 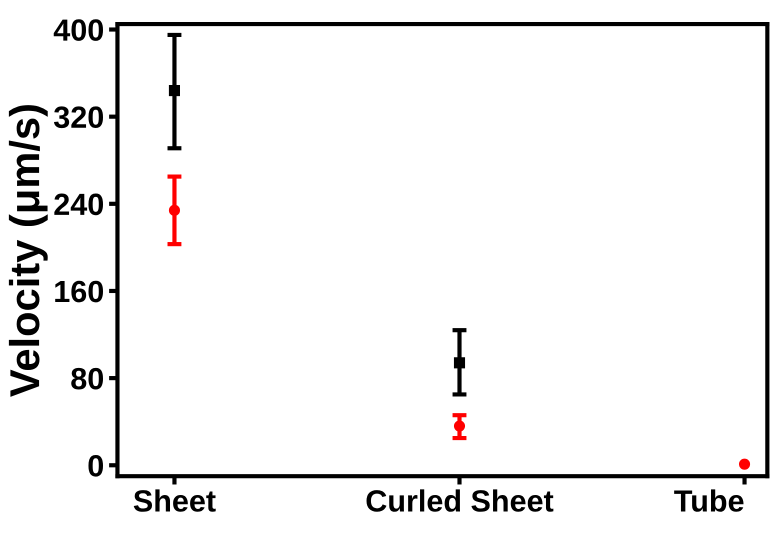 I want to click on y-tick-label: 160, so click(x=79, y=291).